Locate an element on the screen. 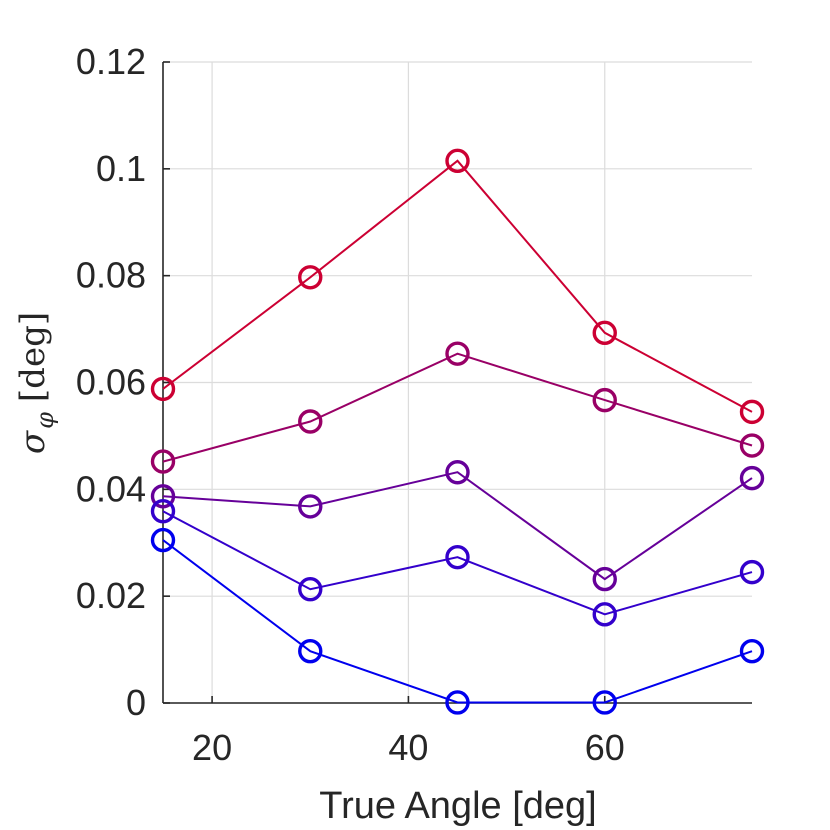  y-axis-label-subscript: φ is located at coordinates (45, 420).